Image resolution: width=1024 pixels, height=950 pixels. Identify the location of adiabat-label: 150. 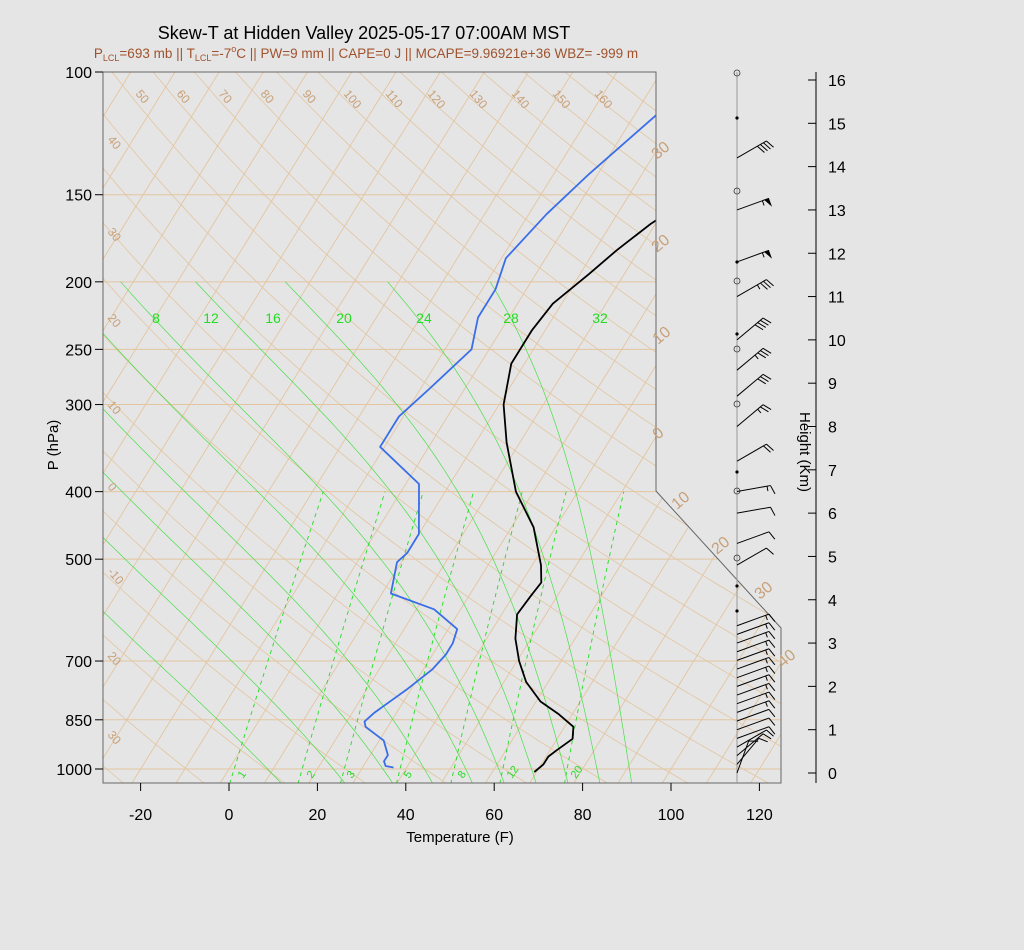
(562, 99).